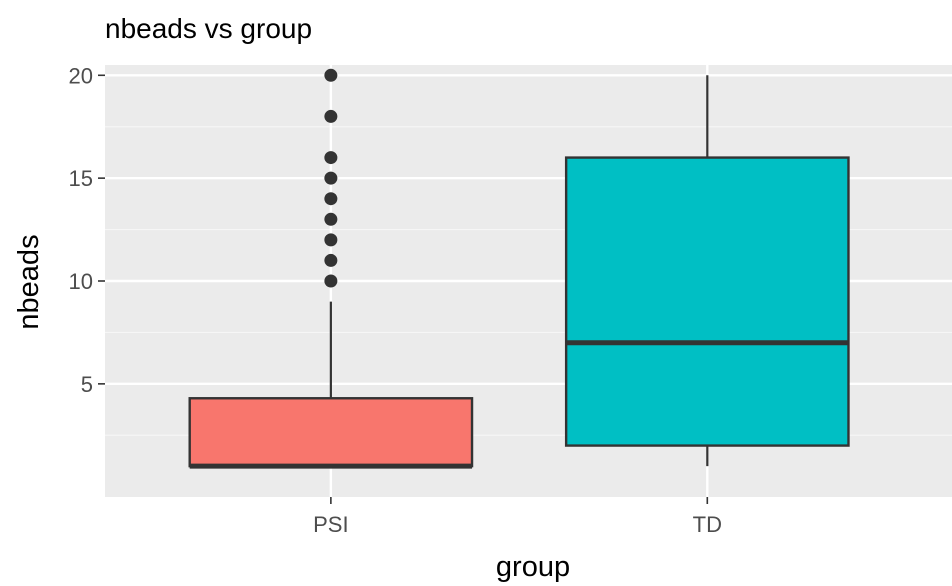 Image resolution: width=952 pixels, height=586 pixels. Describe the element at coordinates (707, 524) in the screenshot. I see `x-tick-label: TD` at that location.